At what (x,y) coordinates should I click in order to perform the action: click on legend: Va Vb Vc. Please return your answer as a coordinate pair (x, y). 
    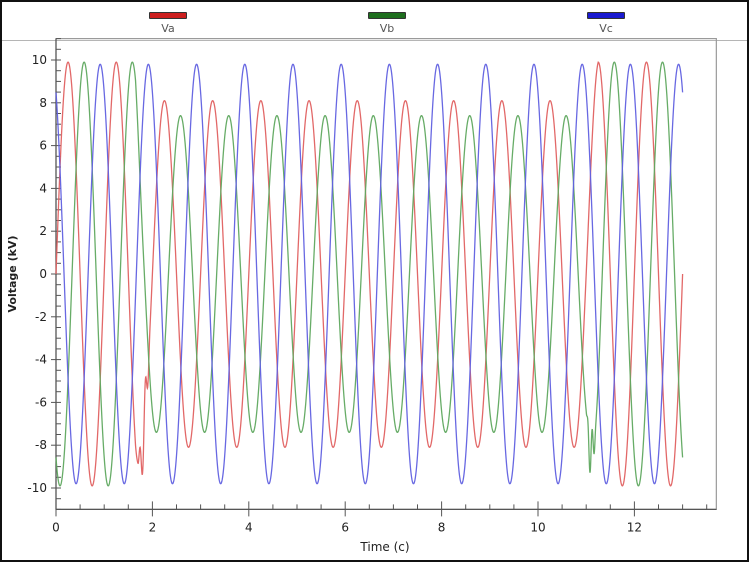
    Looking at the image, I should click on (374, 23).